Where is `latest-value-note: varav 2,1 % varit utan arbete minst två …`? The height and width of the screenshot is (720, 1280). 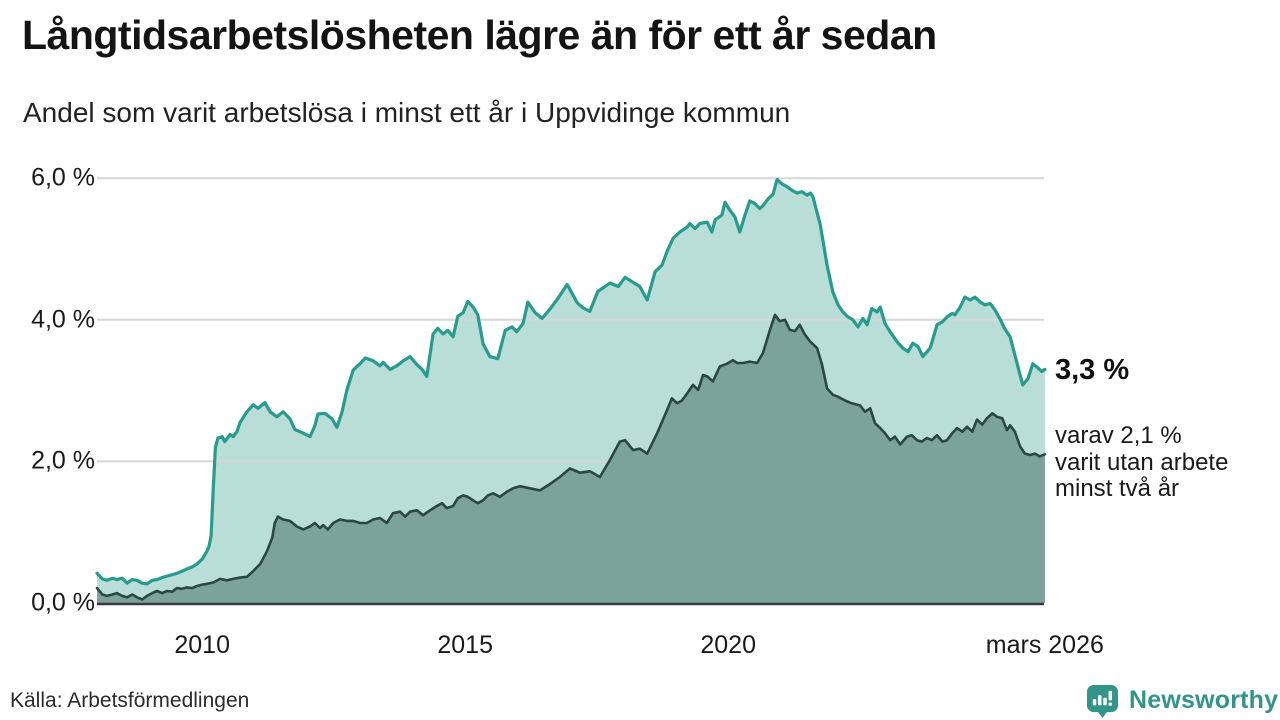
latest-value-note: varav 2,1 % varit utan arbete minst två … is located at coordinates (1142, 462).